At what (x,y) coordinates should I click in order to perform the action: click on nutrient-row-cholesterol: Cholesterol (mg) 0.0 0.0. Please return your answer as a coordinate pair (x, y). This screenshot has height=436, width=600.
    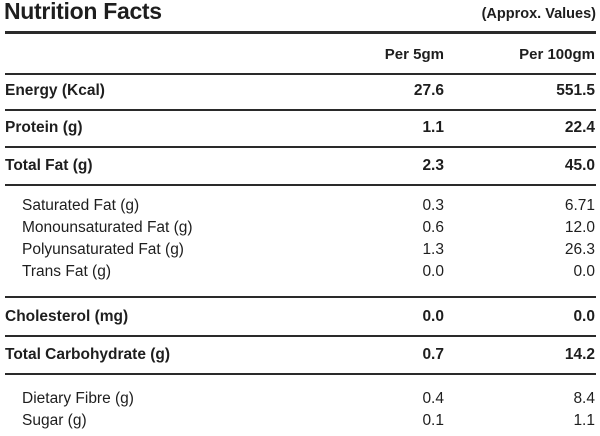
    Looking at the image, I should click on (300, 317).